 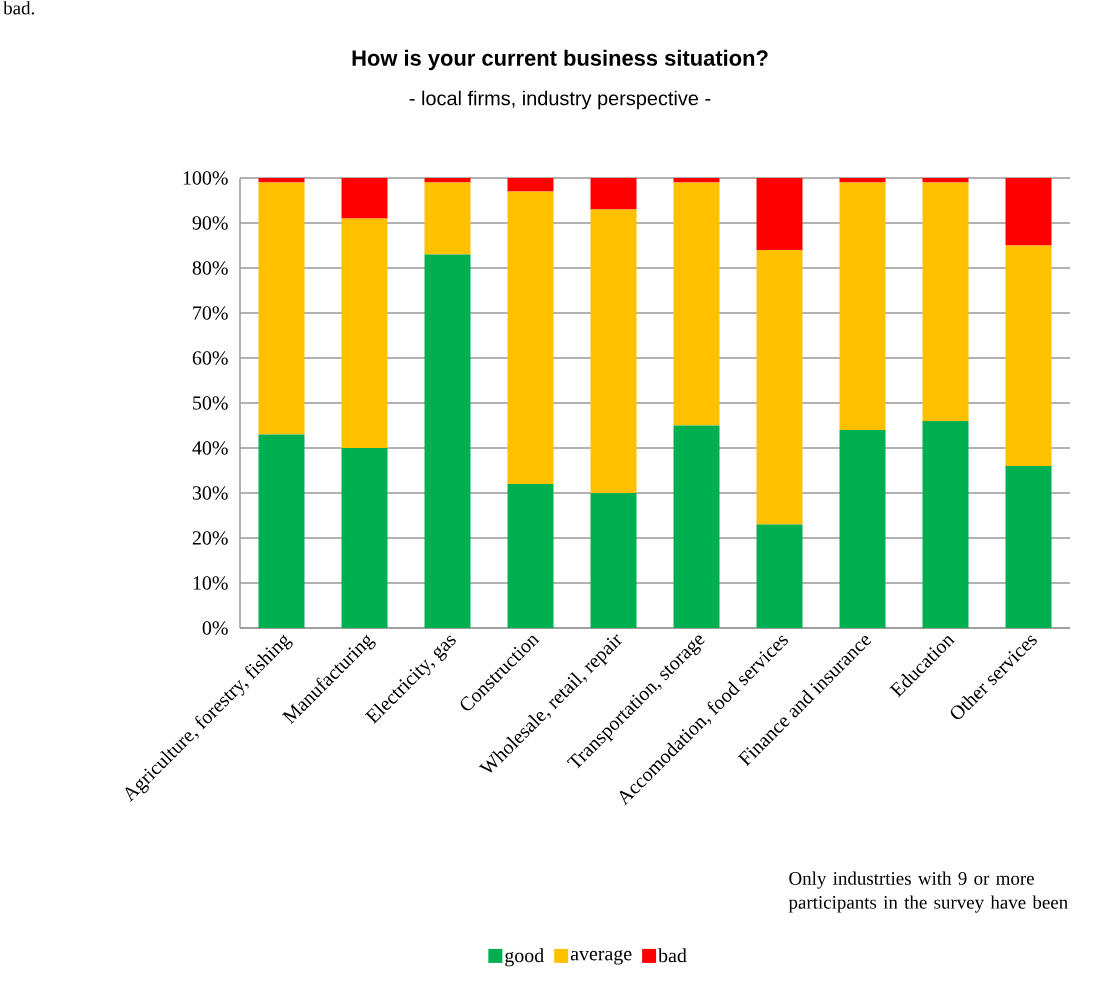 I want to click on y-tick-label: 0%, so click(x=215, y=628).